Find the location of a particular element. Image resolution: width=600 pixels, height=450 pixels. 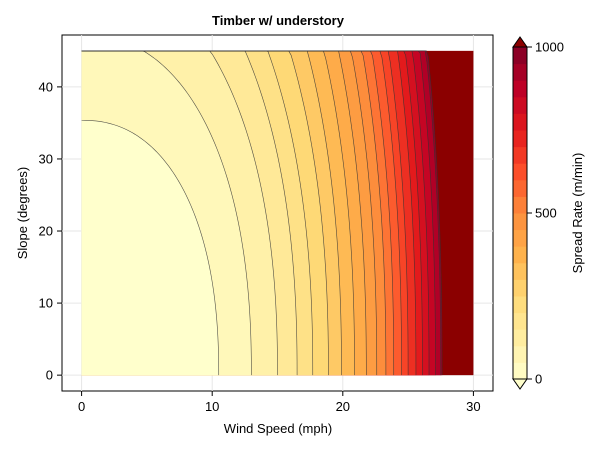

x-tick-label: 20 is located at coordinates (343, 406).